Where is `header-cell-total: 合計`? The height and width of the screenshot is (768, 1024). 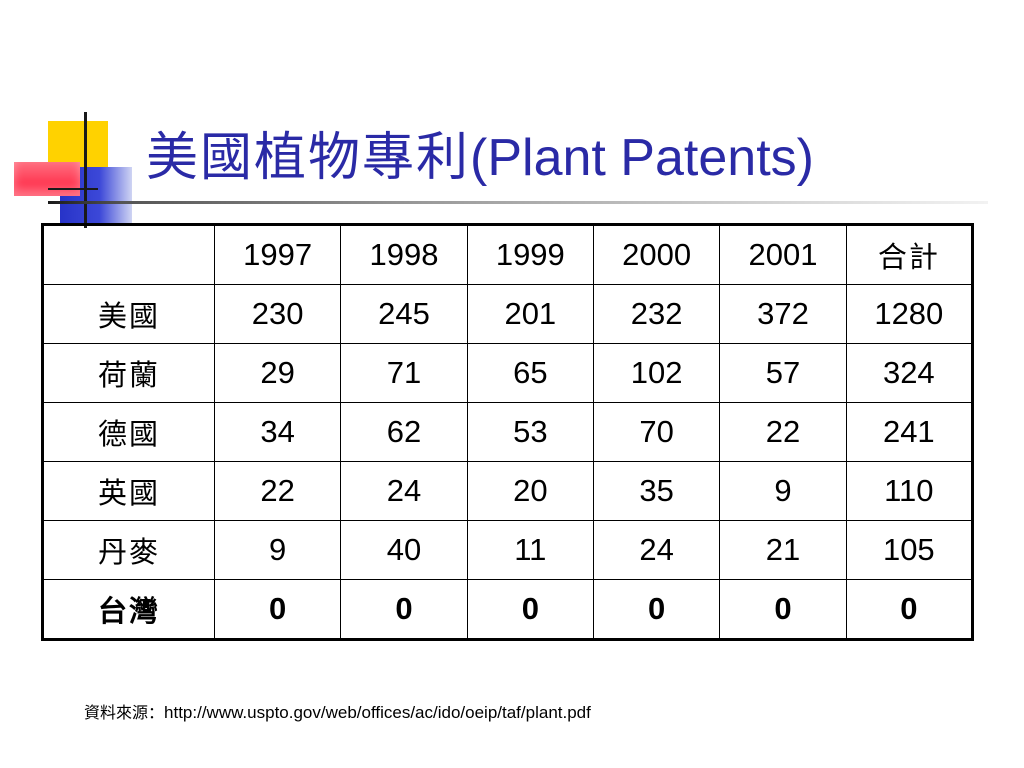 header-cell-total: 合計 is located at coordinates (909, 254).